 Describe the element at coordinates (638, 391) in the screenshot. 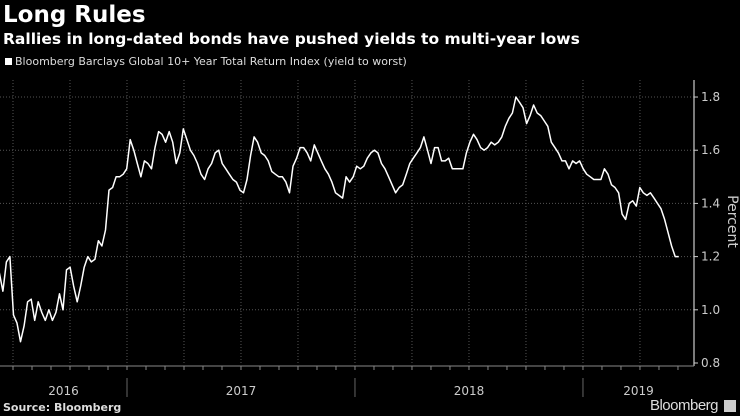

I see `x-year-label: 2019` at that location.